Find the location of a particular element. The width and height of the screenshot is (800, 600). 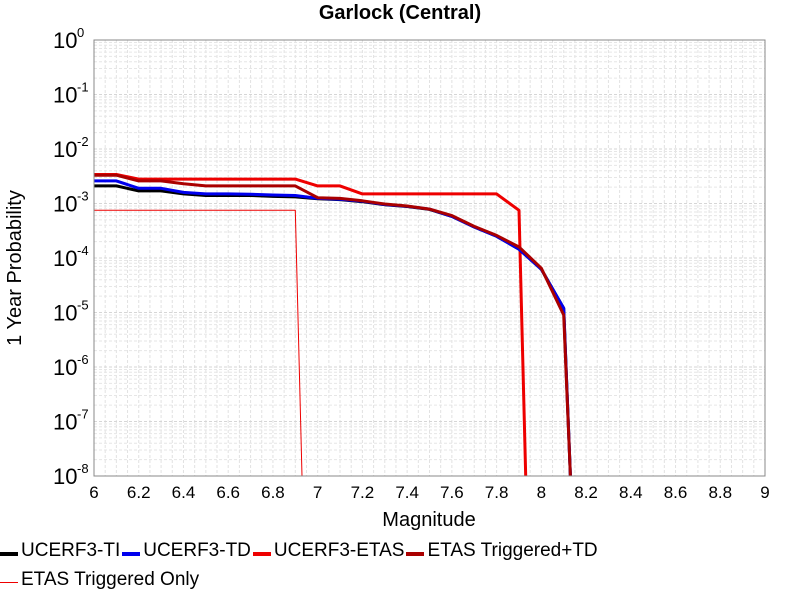

chart-title: Garlock (Central) is located at coordinates (400, 13).